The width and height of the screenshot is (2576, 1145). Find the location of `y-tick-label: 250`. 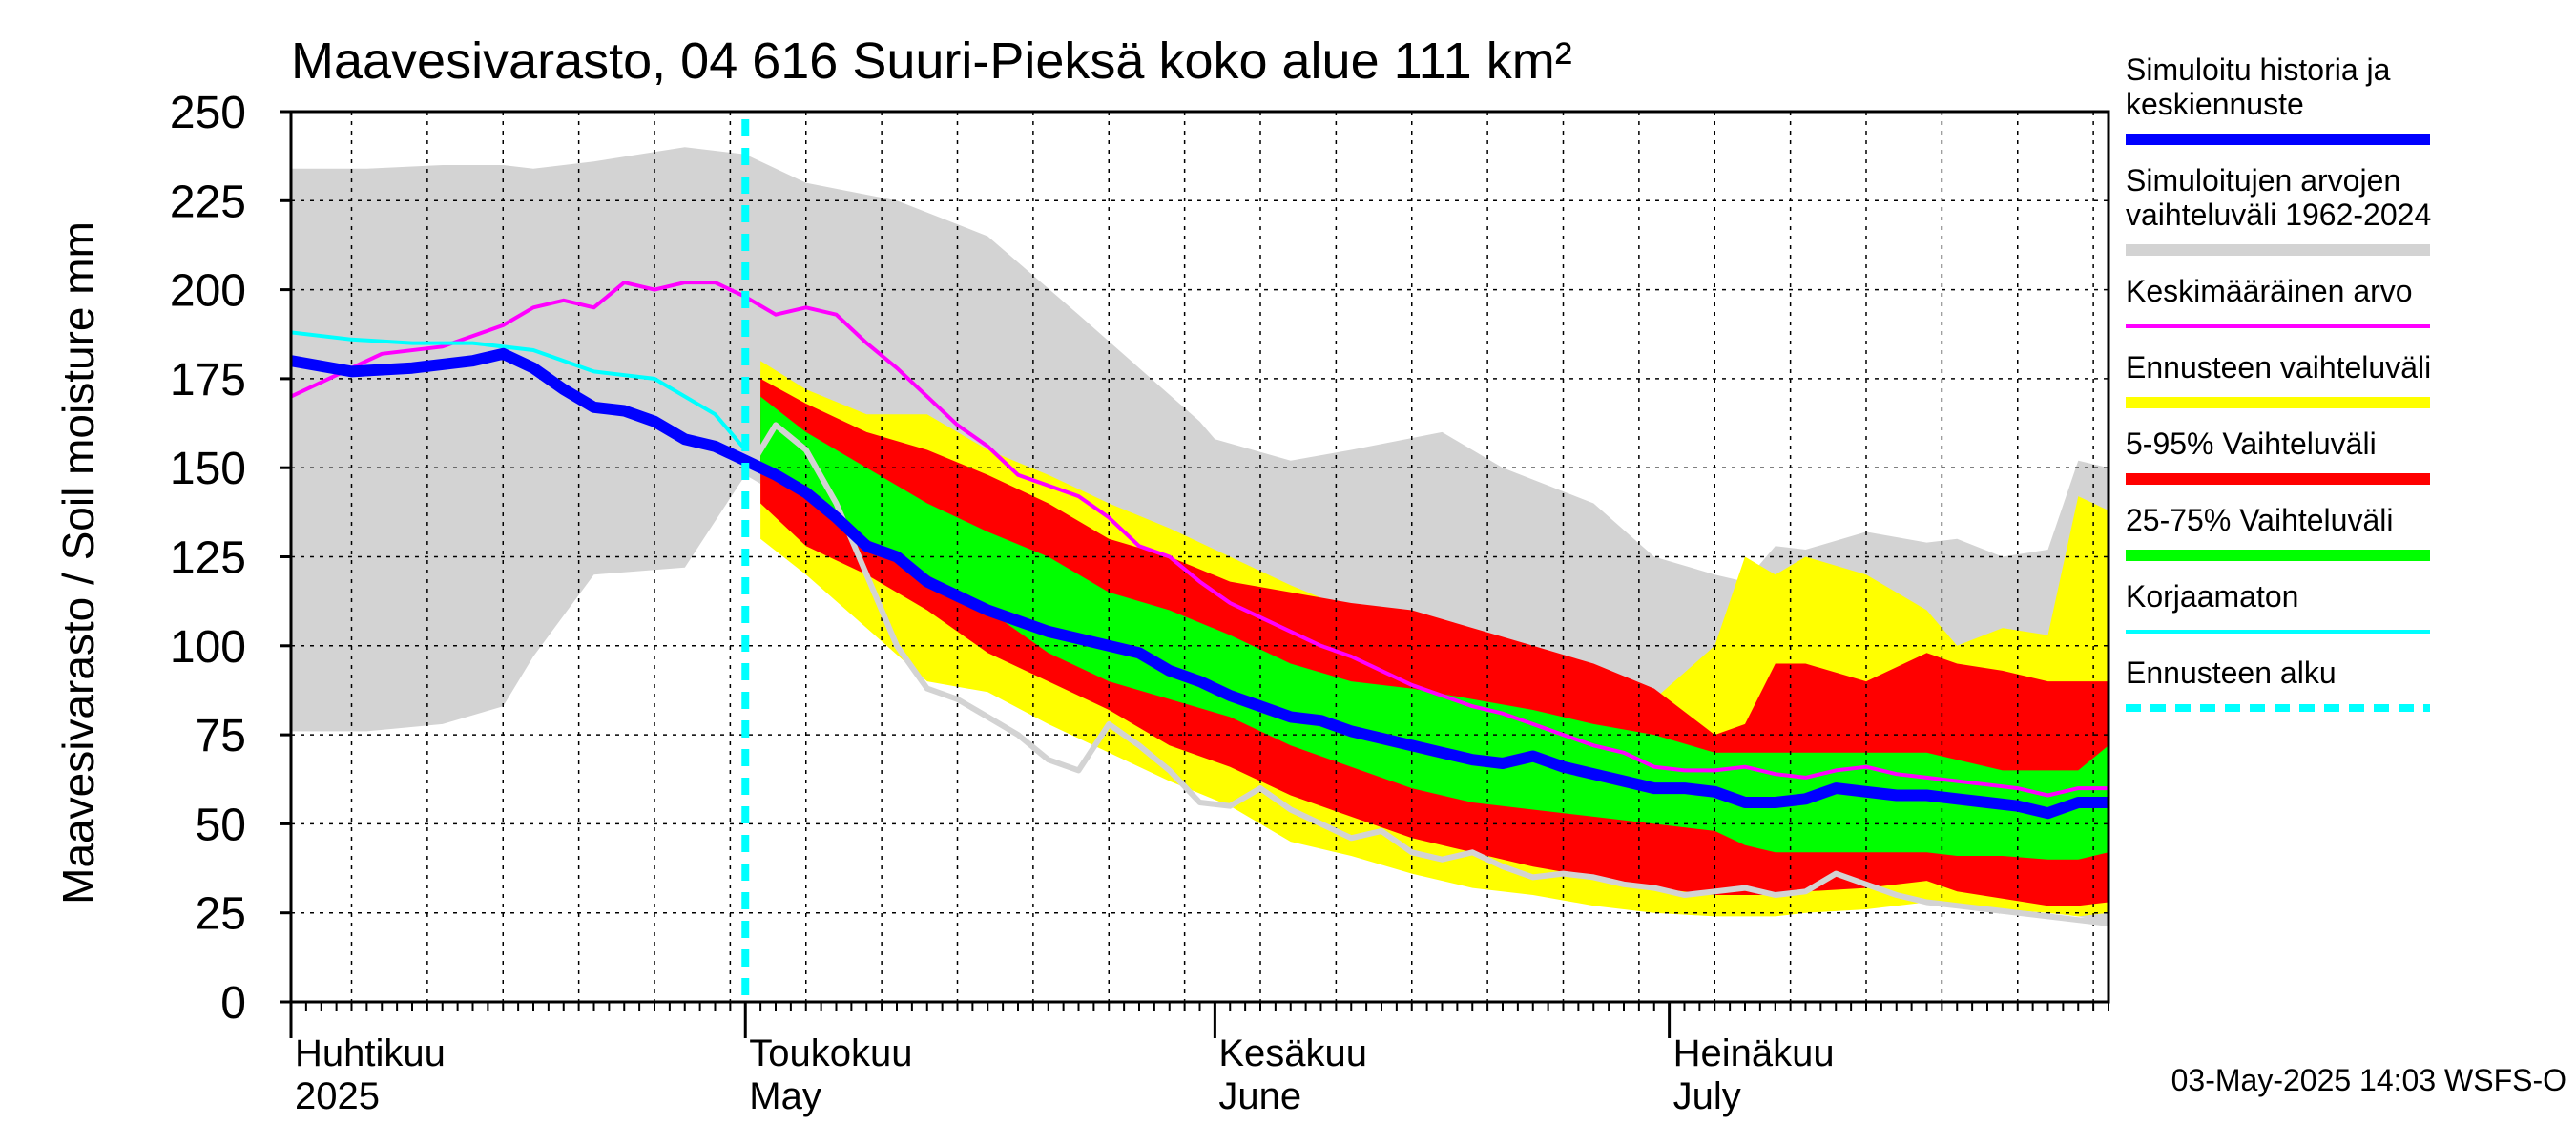

y-tick-label: 250 is located at coordinates (208, 113).